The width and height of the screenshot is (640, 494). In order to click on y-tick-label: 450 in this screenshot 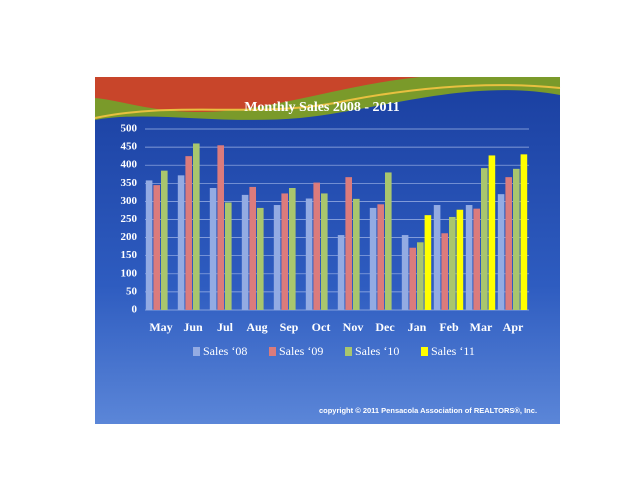, I will do `click(129, 147)`.